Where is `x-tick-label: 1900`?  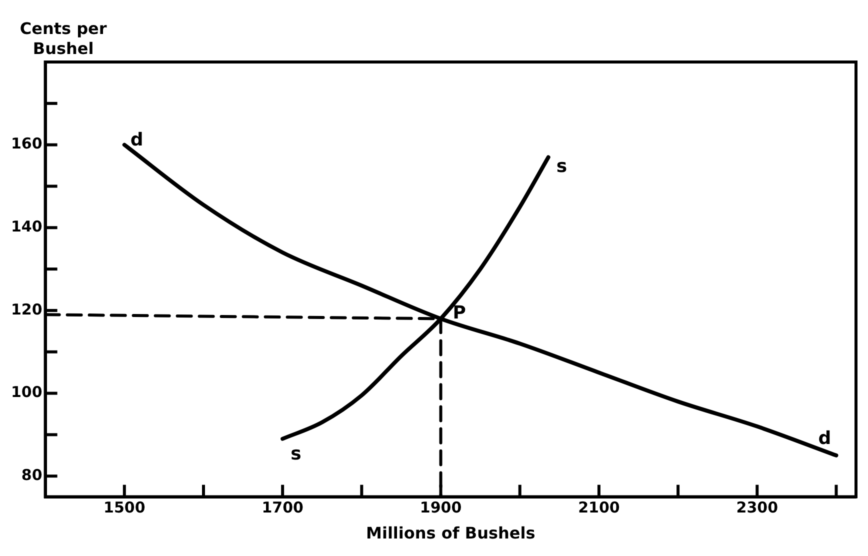 x-tick-label: 1900 is located at coordinates (441, 507).